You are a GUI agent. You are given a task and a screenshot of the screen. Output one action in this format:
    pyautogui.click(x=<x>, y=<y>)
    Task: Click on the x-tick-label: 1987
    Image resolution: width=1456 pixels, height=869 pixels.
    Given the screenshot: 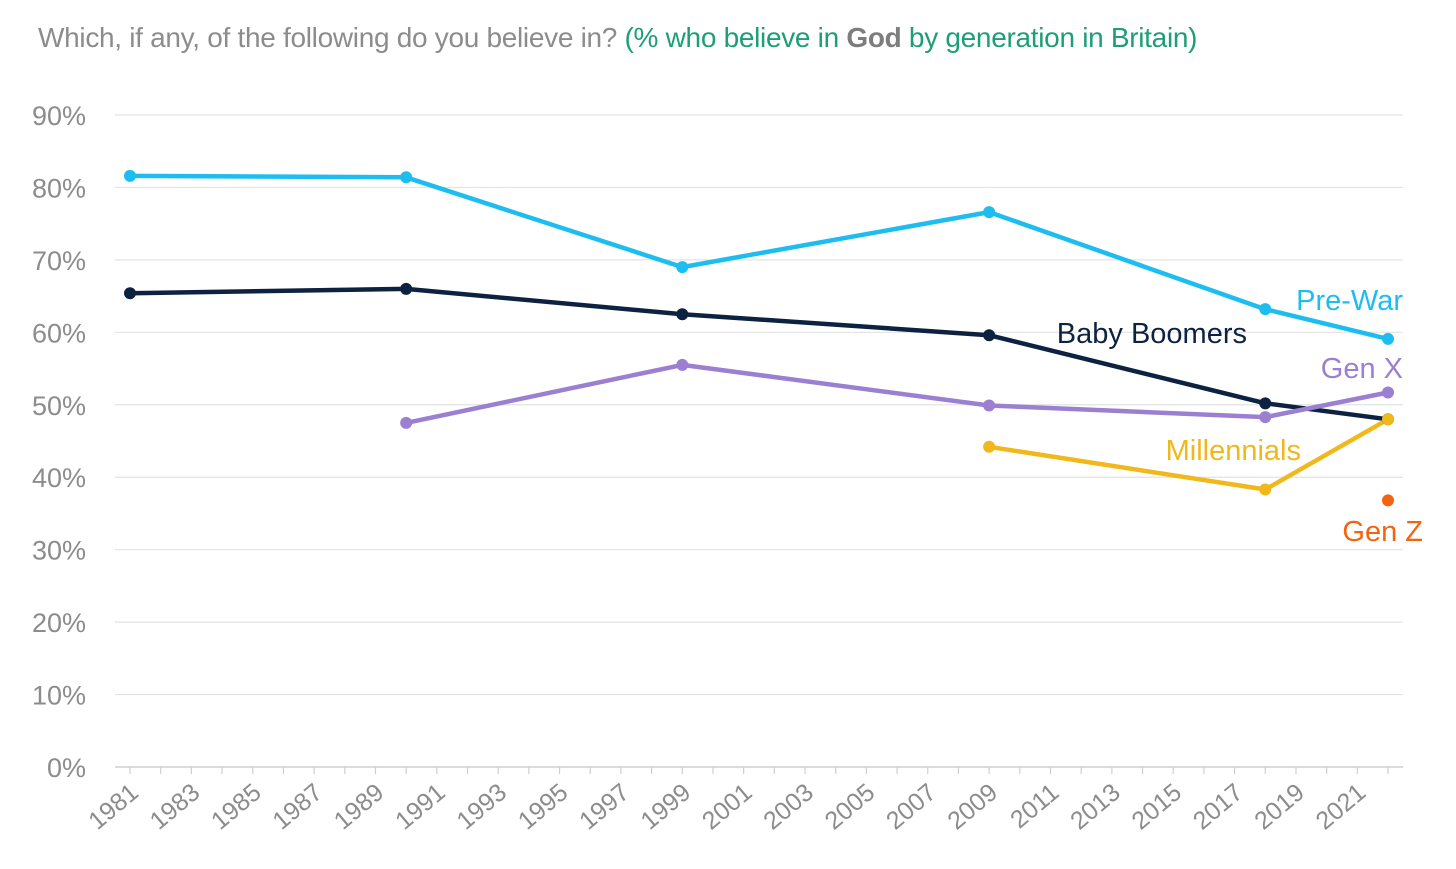 What is the action you would take?
    pyautogui.click(x=297, y=806)
    